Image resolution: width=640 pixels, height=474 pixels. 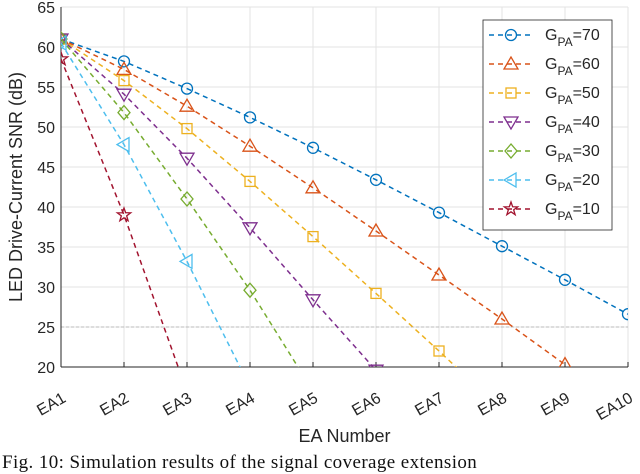 What do you see at coordinates (429, 405) in the screenshot?
I see `x-tick-label: EA7` at bounding box center [429, 405].